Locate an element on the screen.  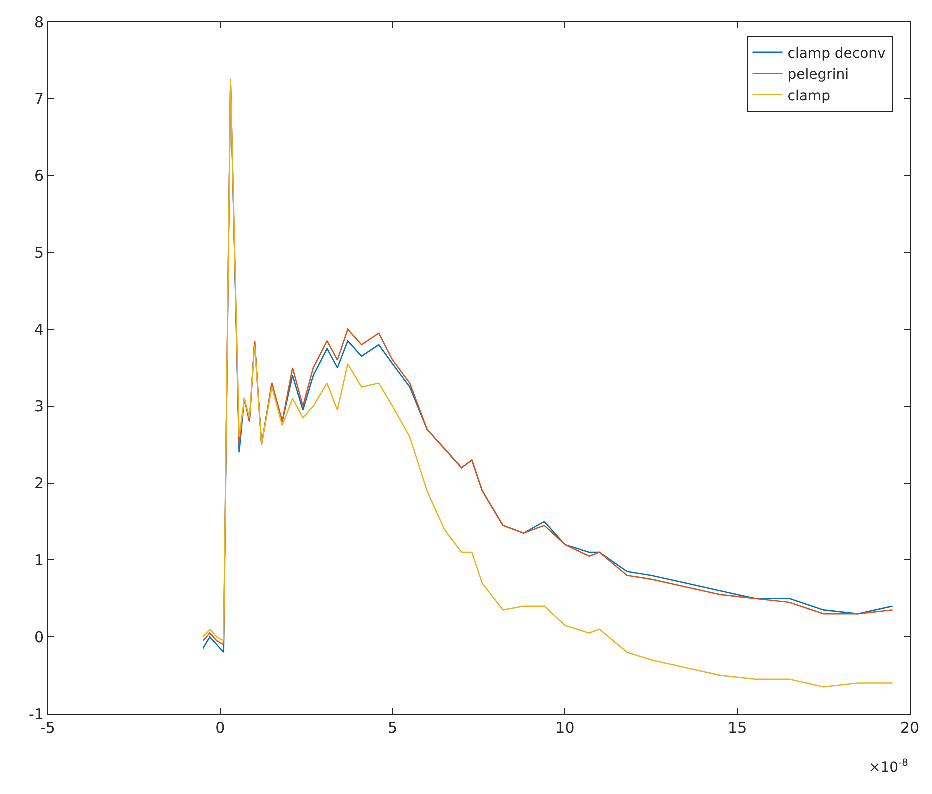
y-tick-label: 0 is located at coordinates (39, 637).